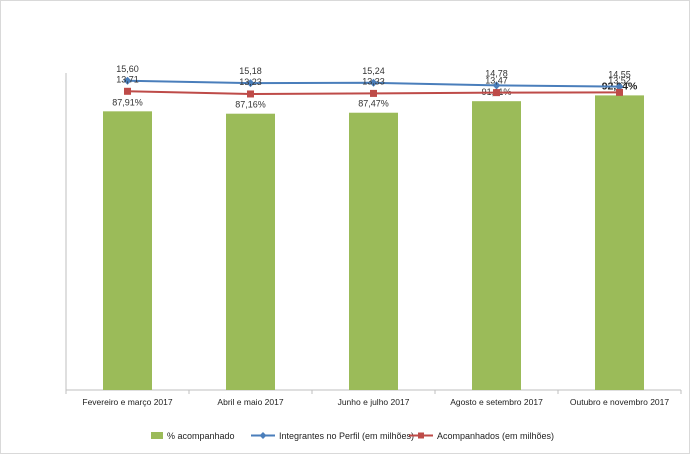 Image resolution: width=690 pixels, height=454 pixels. Describe the element at coordinates (127, 402) in the screenshot. I see `x-tick-label: Fevereiro e março 2017` at that location.